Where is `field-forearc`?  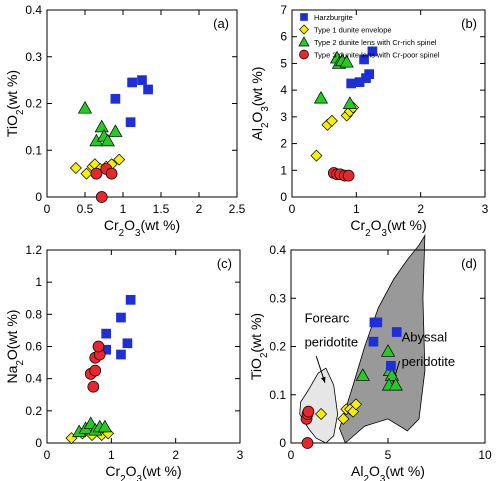 field-forearc is located at coordinates (319, 405).